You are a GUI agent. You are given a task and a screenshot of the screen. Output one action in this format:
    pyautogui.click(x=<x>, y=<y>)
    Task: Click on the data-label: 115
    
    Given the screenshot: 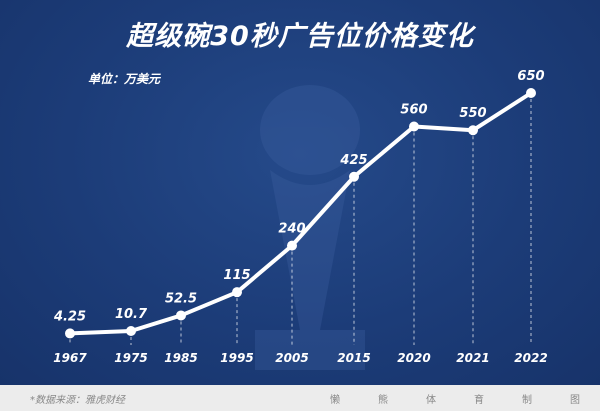 What is the action you would take?
    pyautogui.click(x=236, y=275)
    